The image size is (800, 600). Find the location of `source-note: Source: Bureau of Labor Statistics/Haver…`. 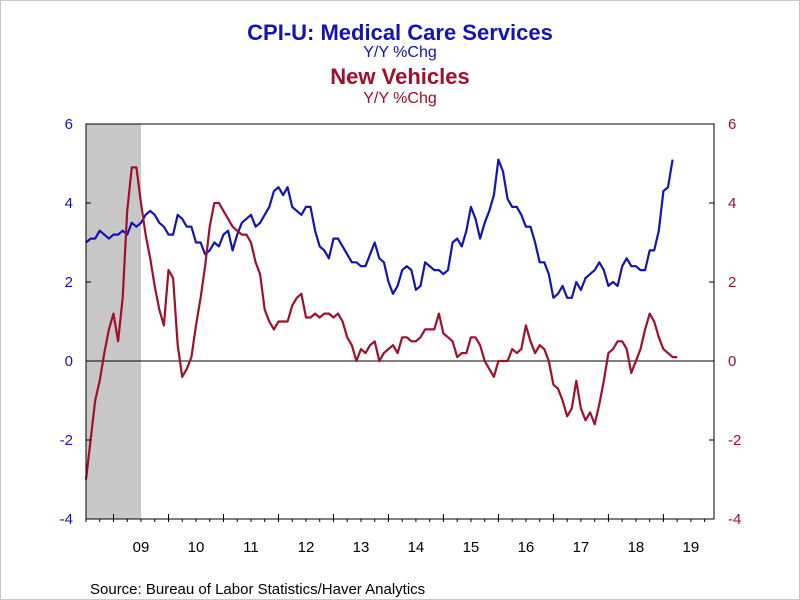

source-note: Source: Bureau of Labor Statistics/Haver… is located at coordinates (257, 589).